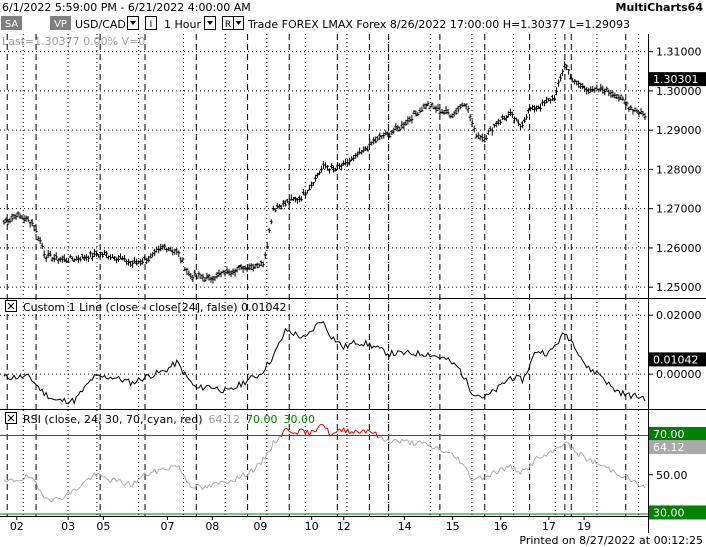 The height and width of the screenshot is (547, 706). I want to click on x-tick-label: 09, so click(260, 526).